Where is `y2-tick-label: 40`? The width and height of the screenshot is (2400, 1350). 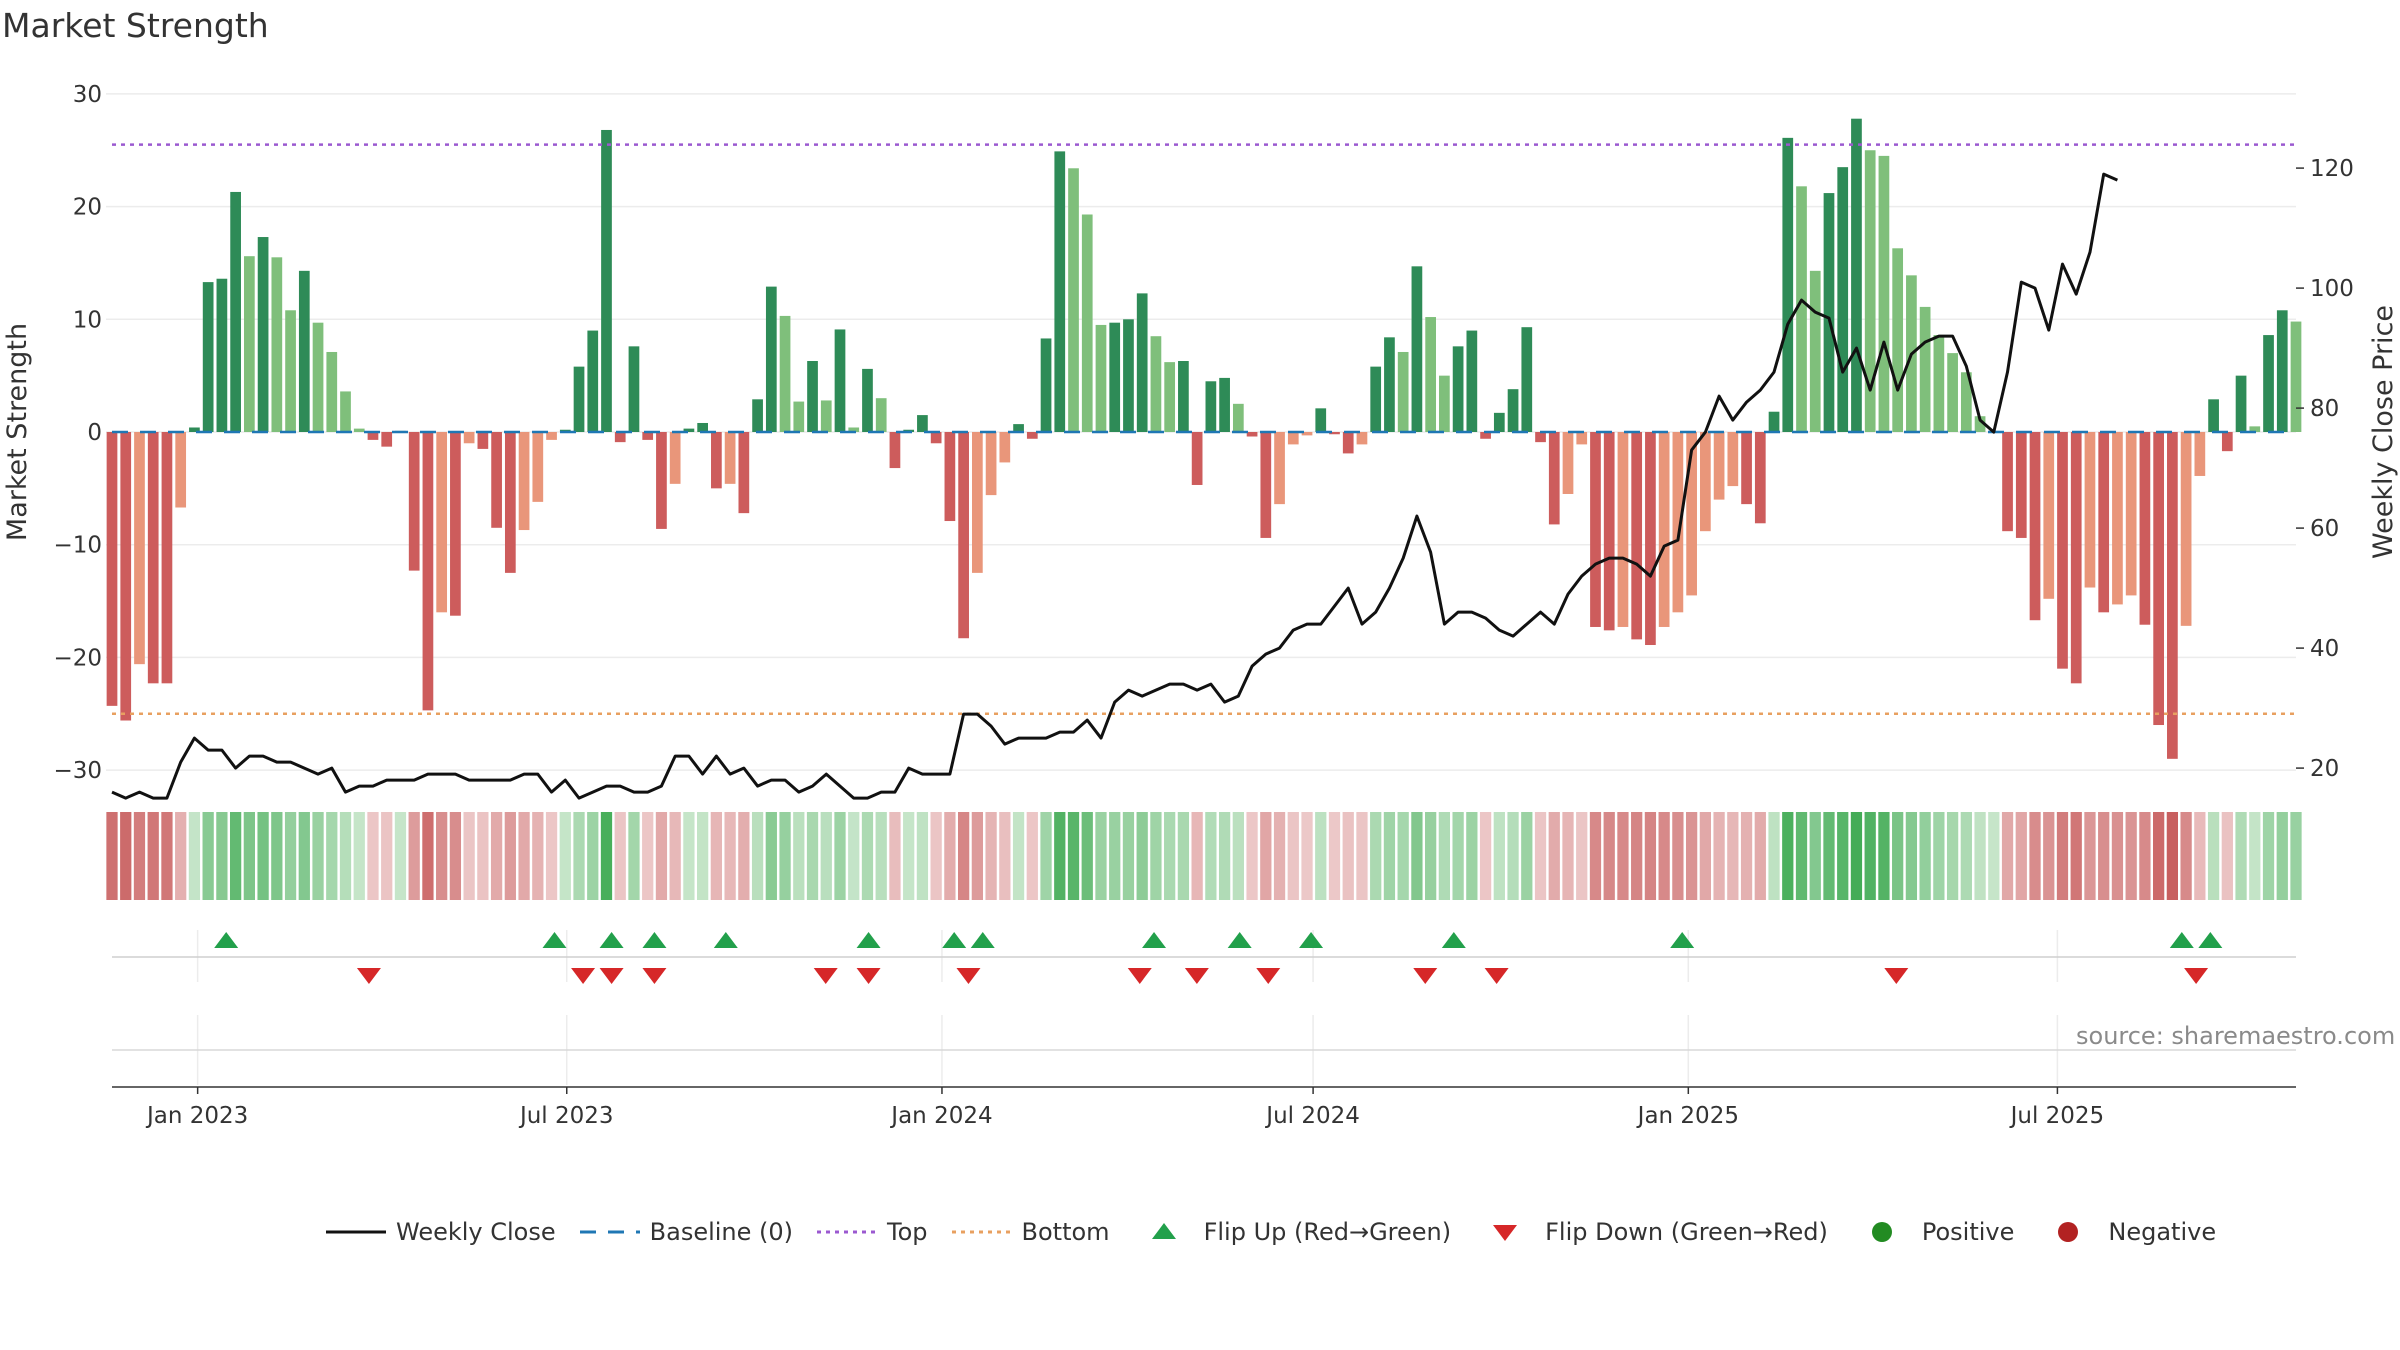
y2-tick-label: 40 is located at coordinates (2324, 649).